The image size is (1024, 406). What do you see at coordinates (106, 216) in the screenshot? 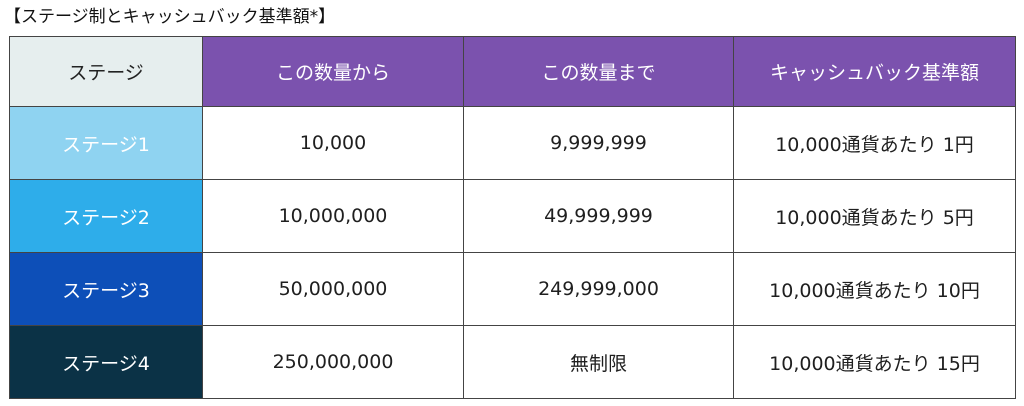
I see `stage-label: ステージ2` at bounding box center [106, 216].